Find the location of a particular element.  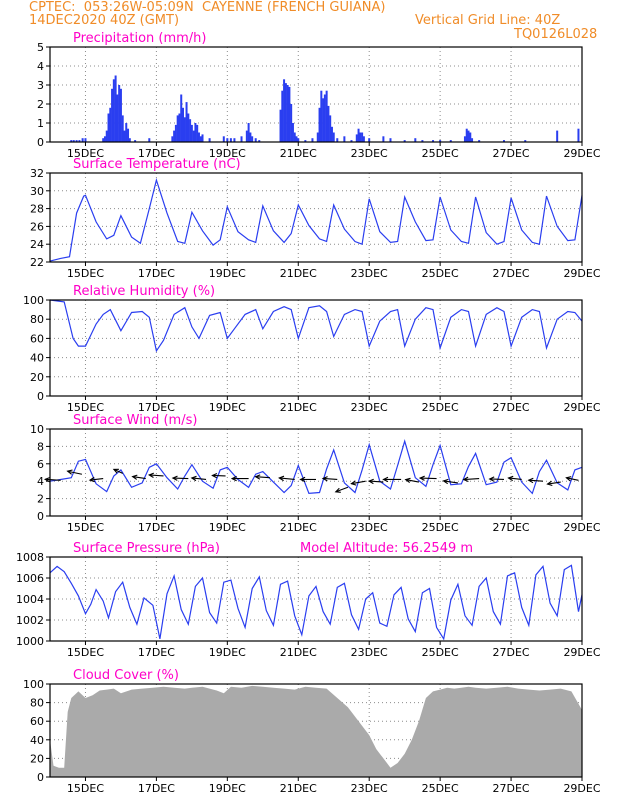

y-tick-label: 30 is located at coordinates (37, 191).